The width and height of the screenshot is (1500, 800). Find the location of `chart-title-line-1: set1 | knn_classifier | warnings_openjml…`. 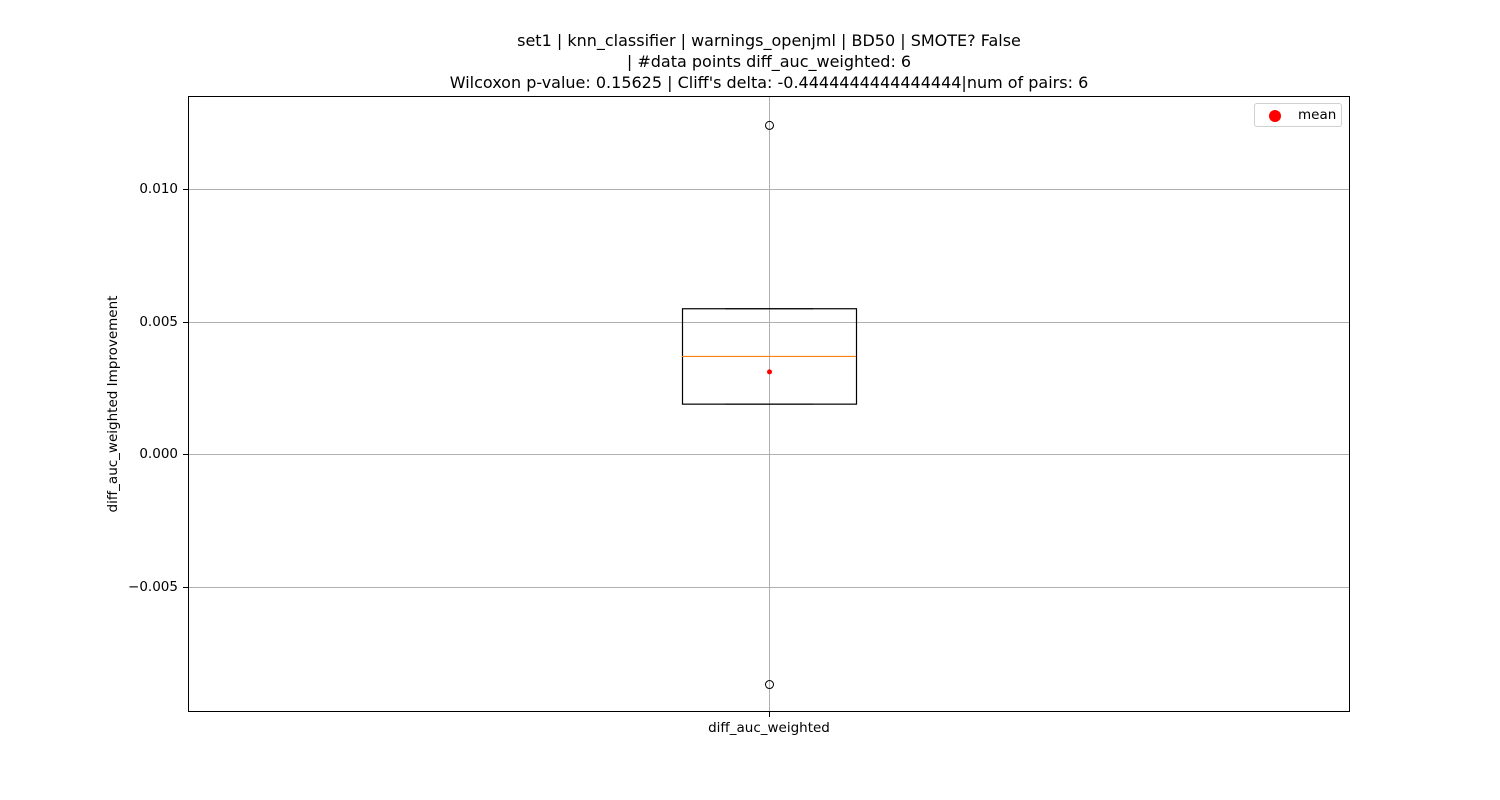

chart-title-line-1: set1 | knn_classifier | warnings_openjml… is located at coordinates (769, 40).